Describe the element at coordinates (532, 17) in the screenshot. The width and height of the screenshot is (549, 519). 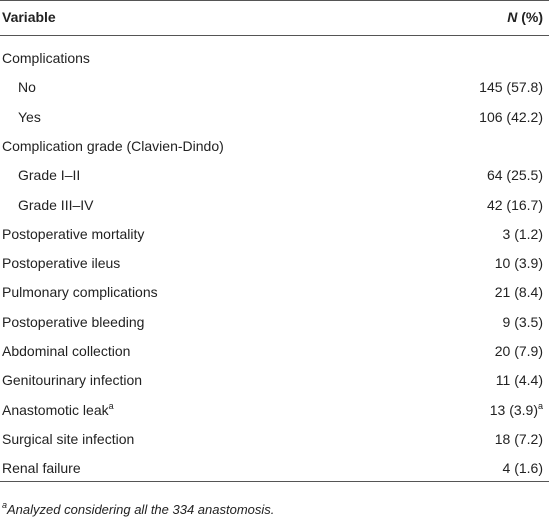
I see `n-unit: (%)` at that location.